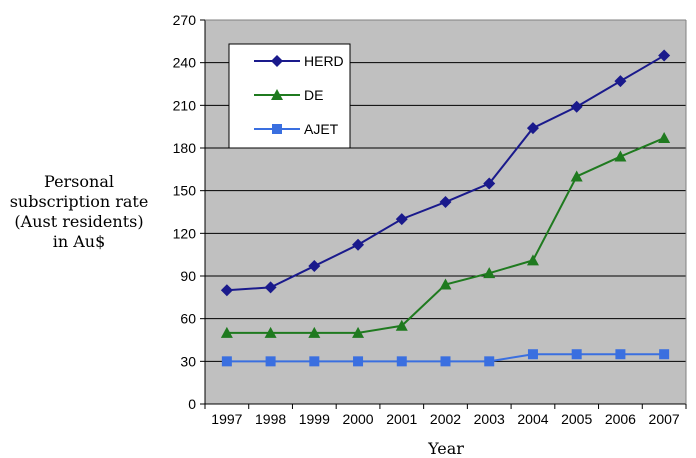 The image size is (696, 458). I want to click on x-tick-label: 2004, so click(532, 419).